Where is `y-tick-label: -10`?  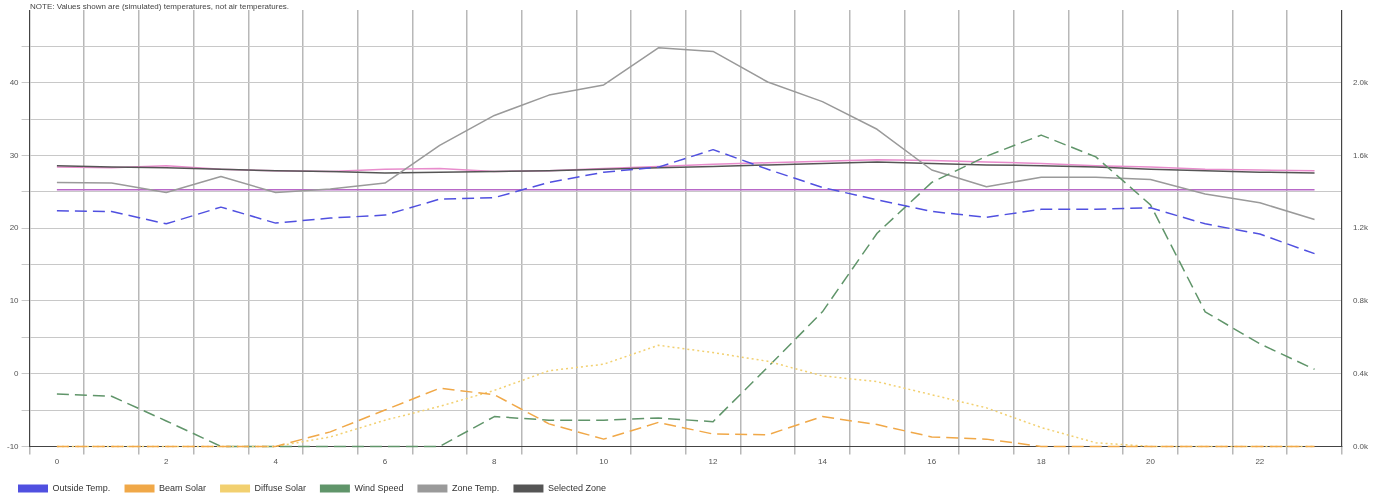 y-tick-label: -10 is located at coordinates (13, 446).